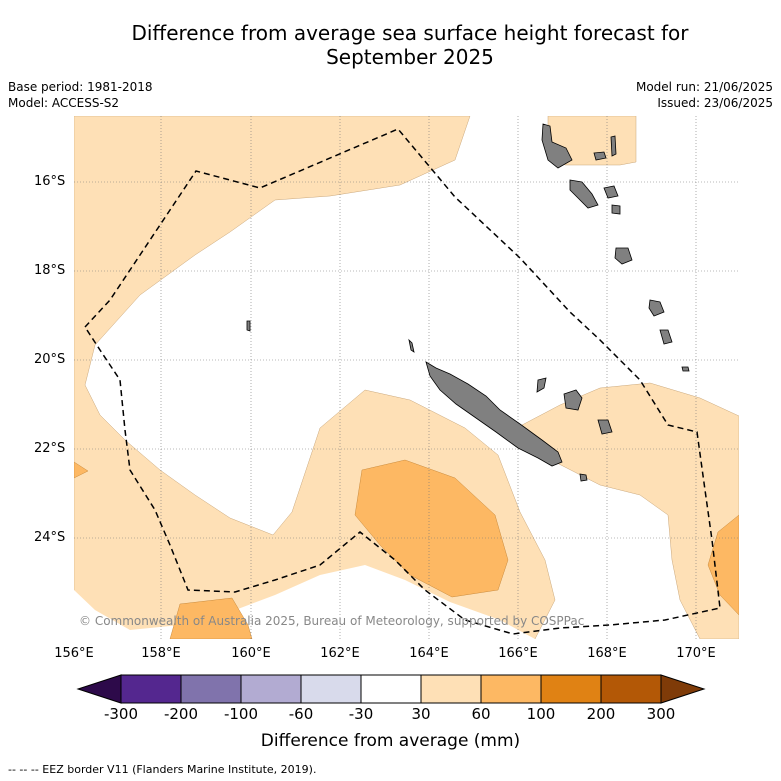  I want to click on lat-label-18s: 18°S, so click(50, 270).